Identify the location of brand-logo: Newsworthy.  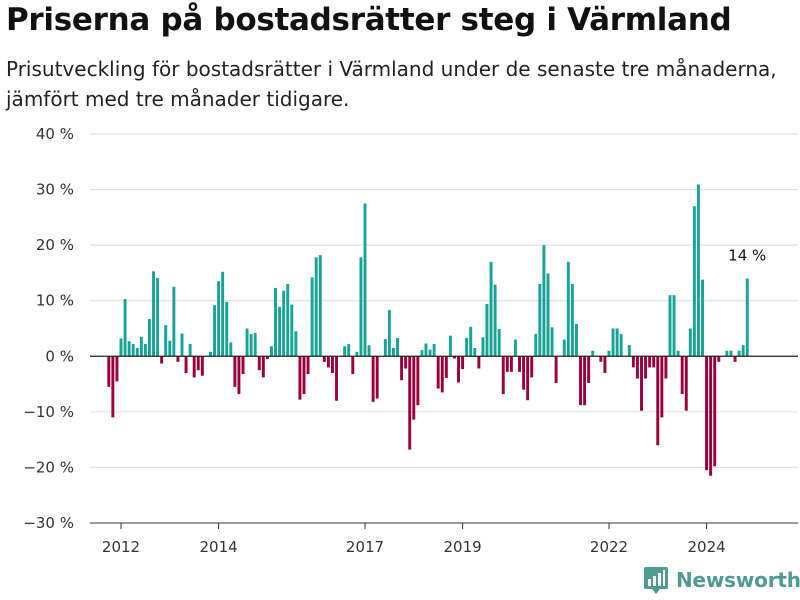
(721, 580).